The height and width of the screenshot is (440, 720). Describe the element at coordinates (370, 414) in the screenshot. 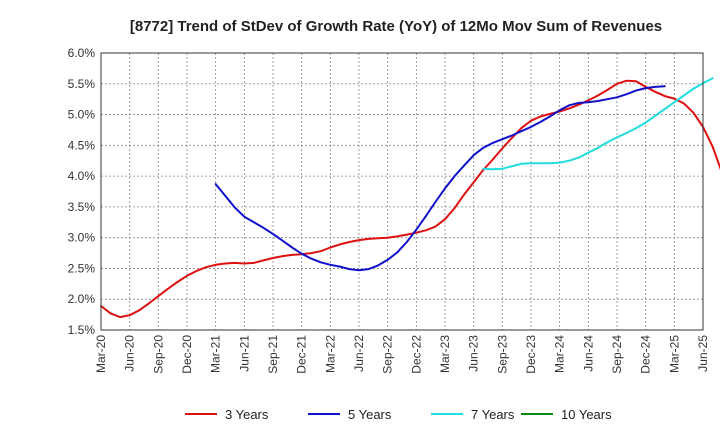

I see `legend-label-5-years: 5 Years` at that location.